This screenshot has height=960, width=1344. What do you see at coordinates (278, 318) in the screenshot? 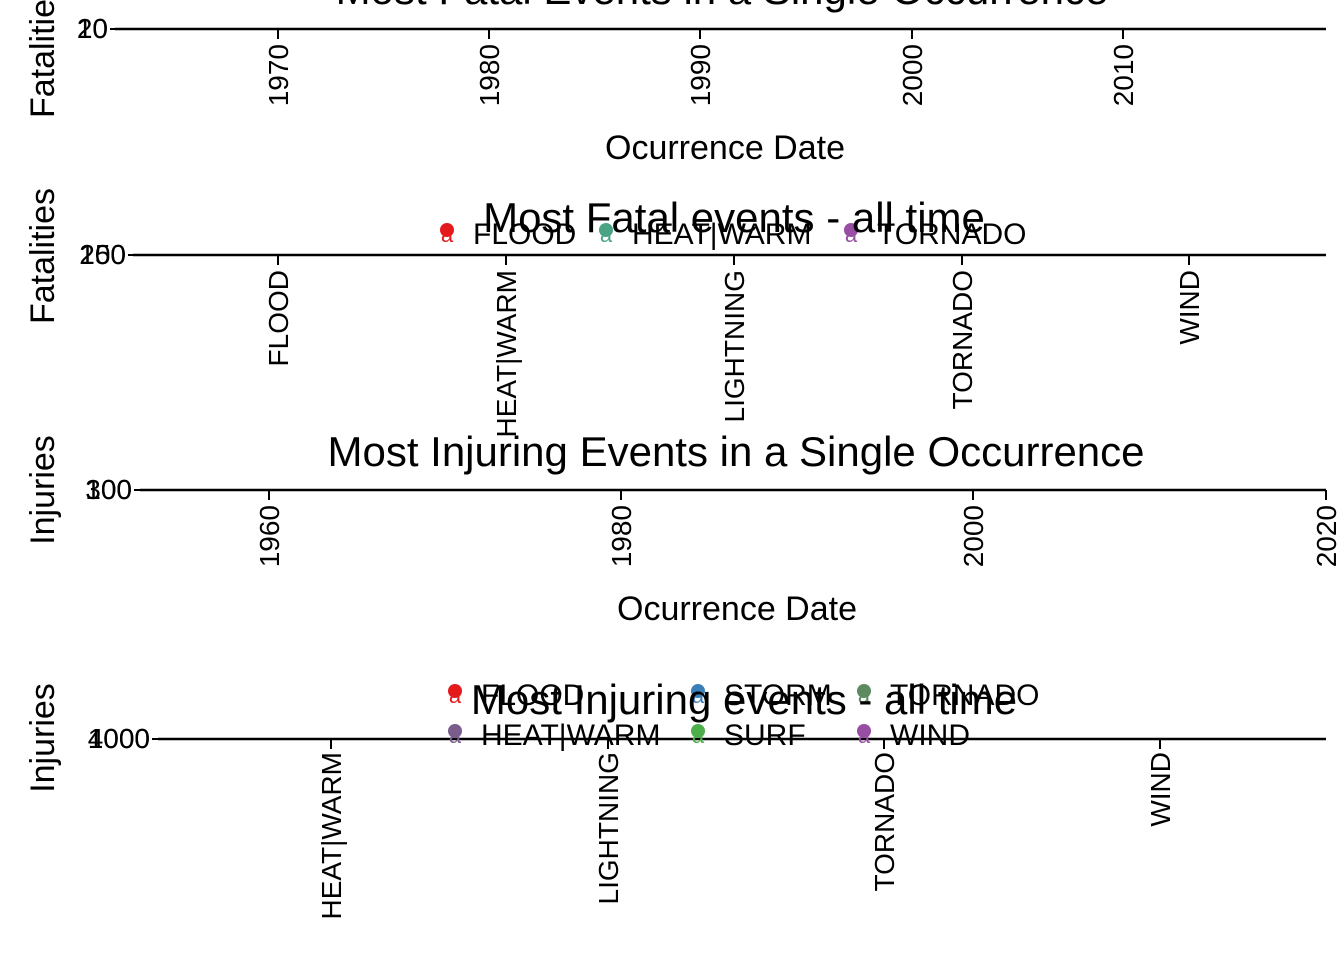
I see `x-tick-label: FLOOD` at bounding box center [278, 318].